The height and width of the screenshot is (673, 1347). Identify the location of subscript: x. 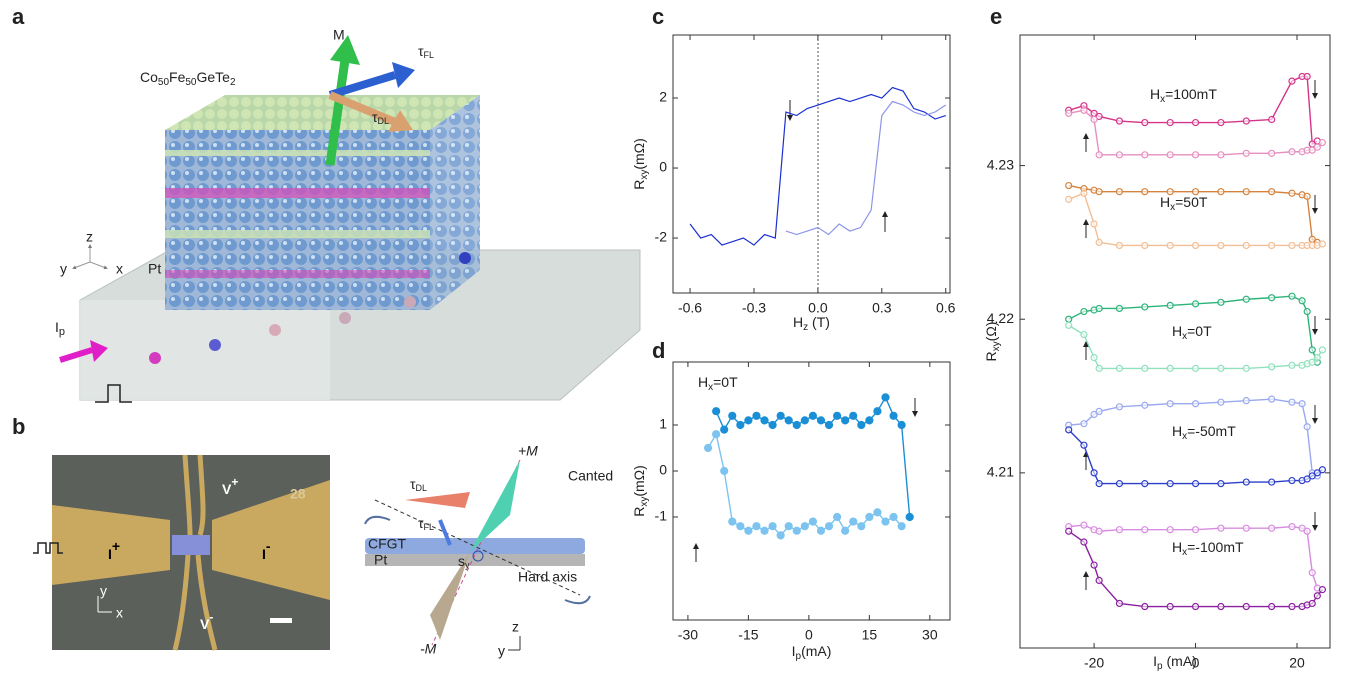
(1184, 552).